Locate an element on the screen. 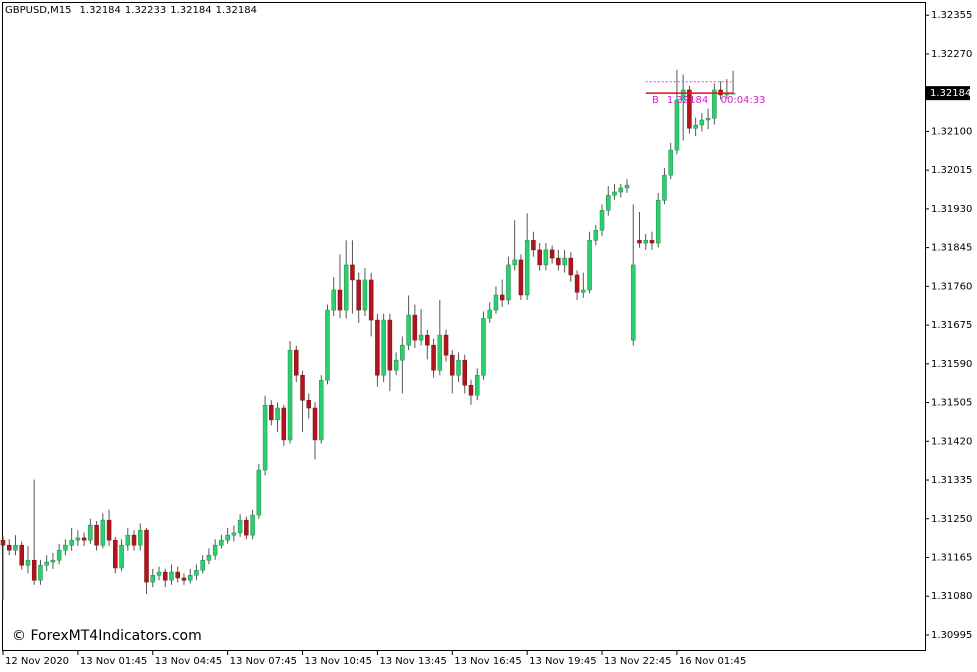 Image resolution: width=977 pixels, height=672 pixels. y-tick-label: 1.31930 is located at coordinates (951, 209).